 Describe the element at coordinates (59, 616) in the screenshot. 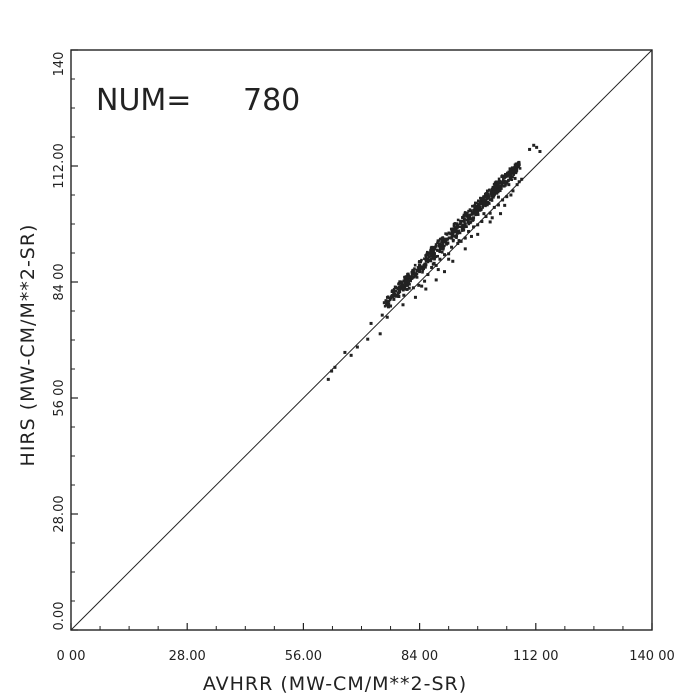

I see `y-tick-label: 0.00` at that location.